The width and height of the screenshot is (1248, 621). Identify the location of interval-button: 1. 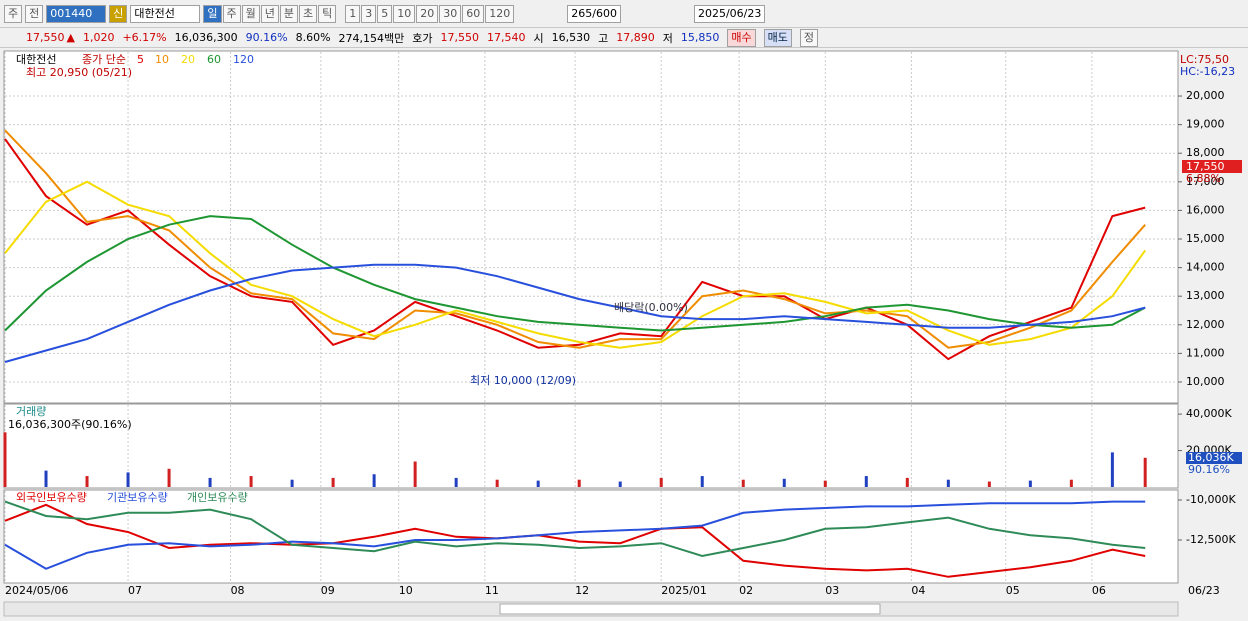
(353, 13).